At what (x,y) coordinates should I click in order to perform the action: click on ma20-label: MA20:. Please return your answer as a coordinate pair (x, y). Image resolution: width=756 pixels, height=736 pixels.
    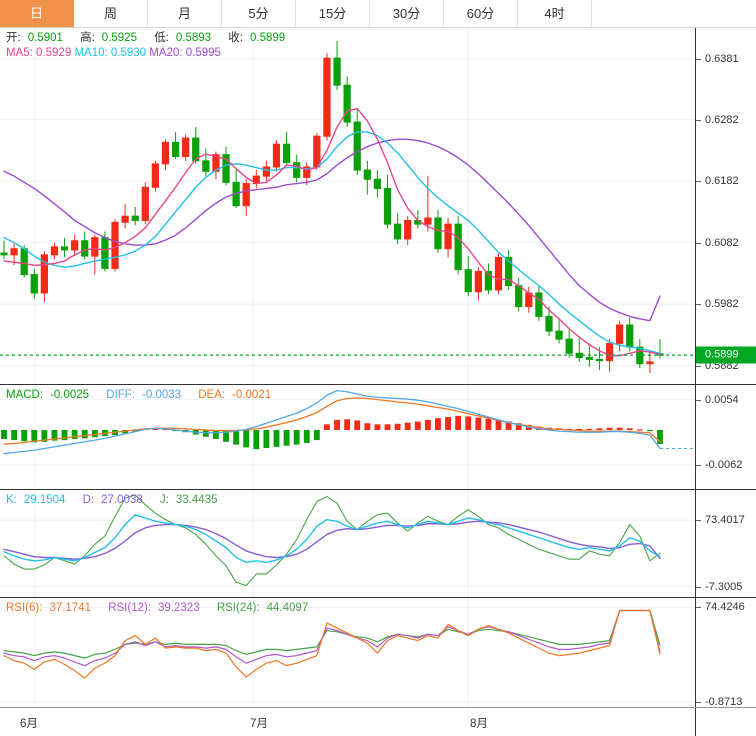
    Looking at the image, I should click on (166, 53).